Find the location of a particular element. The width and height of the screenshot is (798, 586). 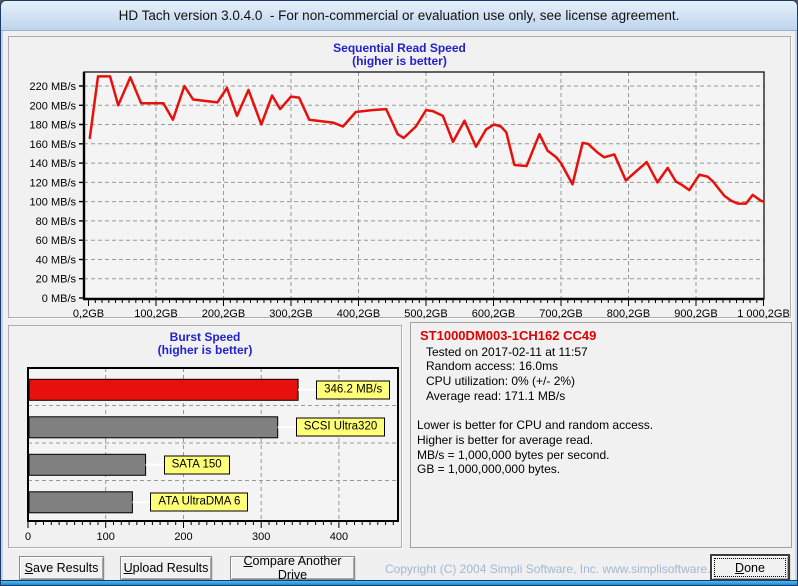

y-tick-label: 160 MB/s is located at coordinates (53, 145).